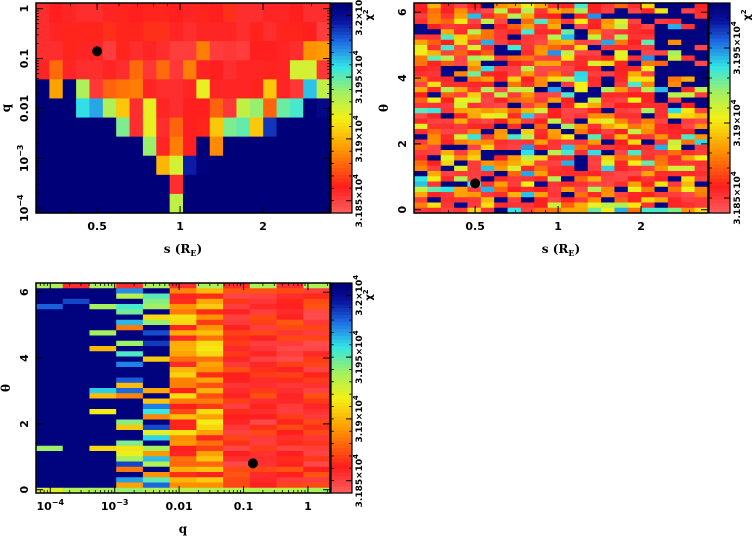 The width and height of the screenshot is (754, 538). What do you see at coordinates (23, 208) in the screenshot?
I see `y-tick-label: 10−4` at bounding box center [23, 208].